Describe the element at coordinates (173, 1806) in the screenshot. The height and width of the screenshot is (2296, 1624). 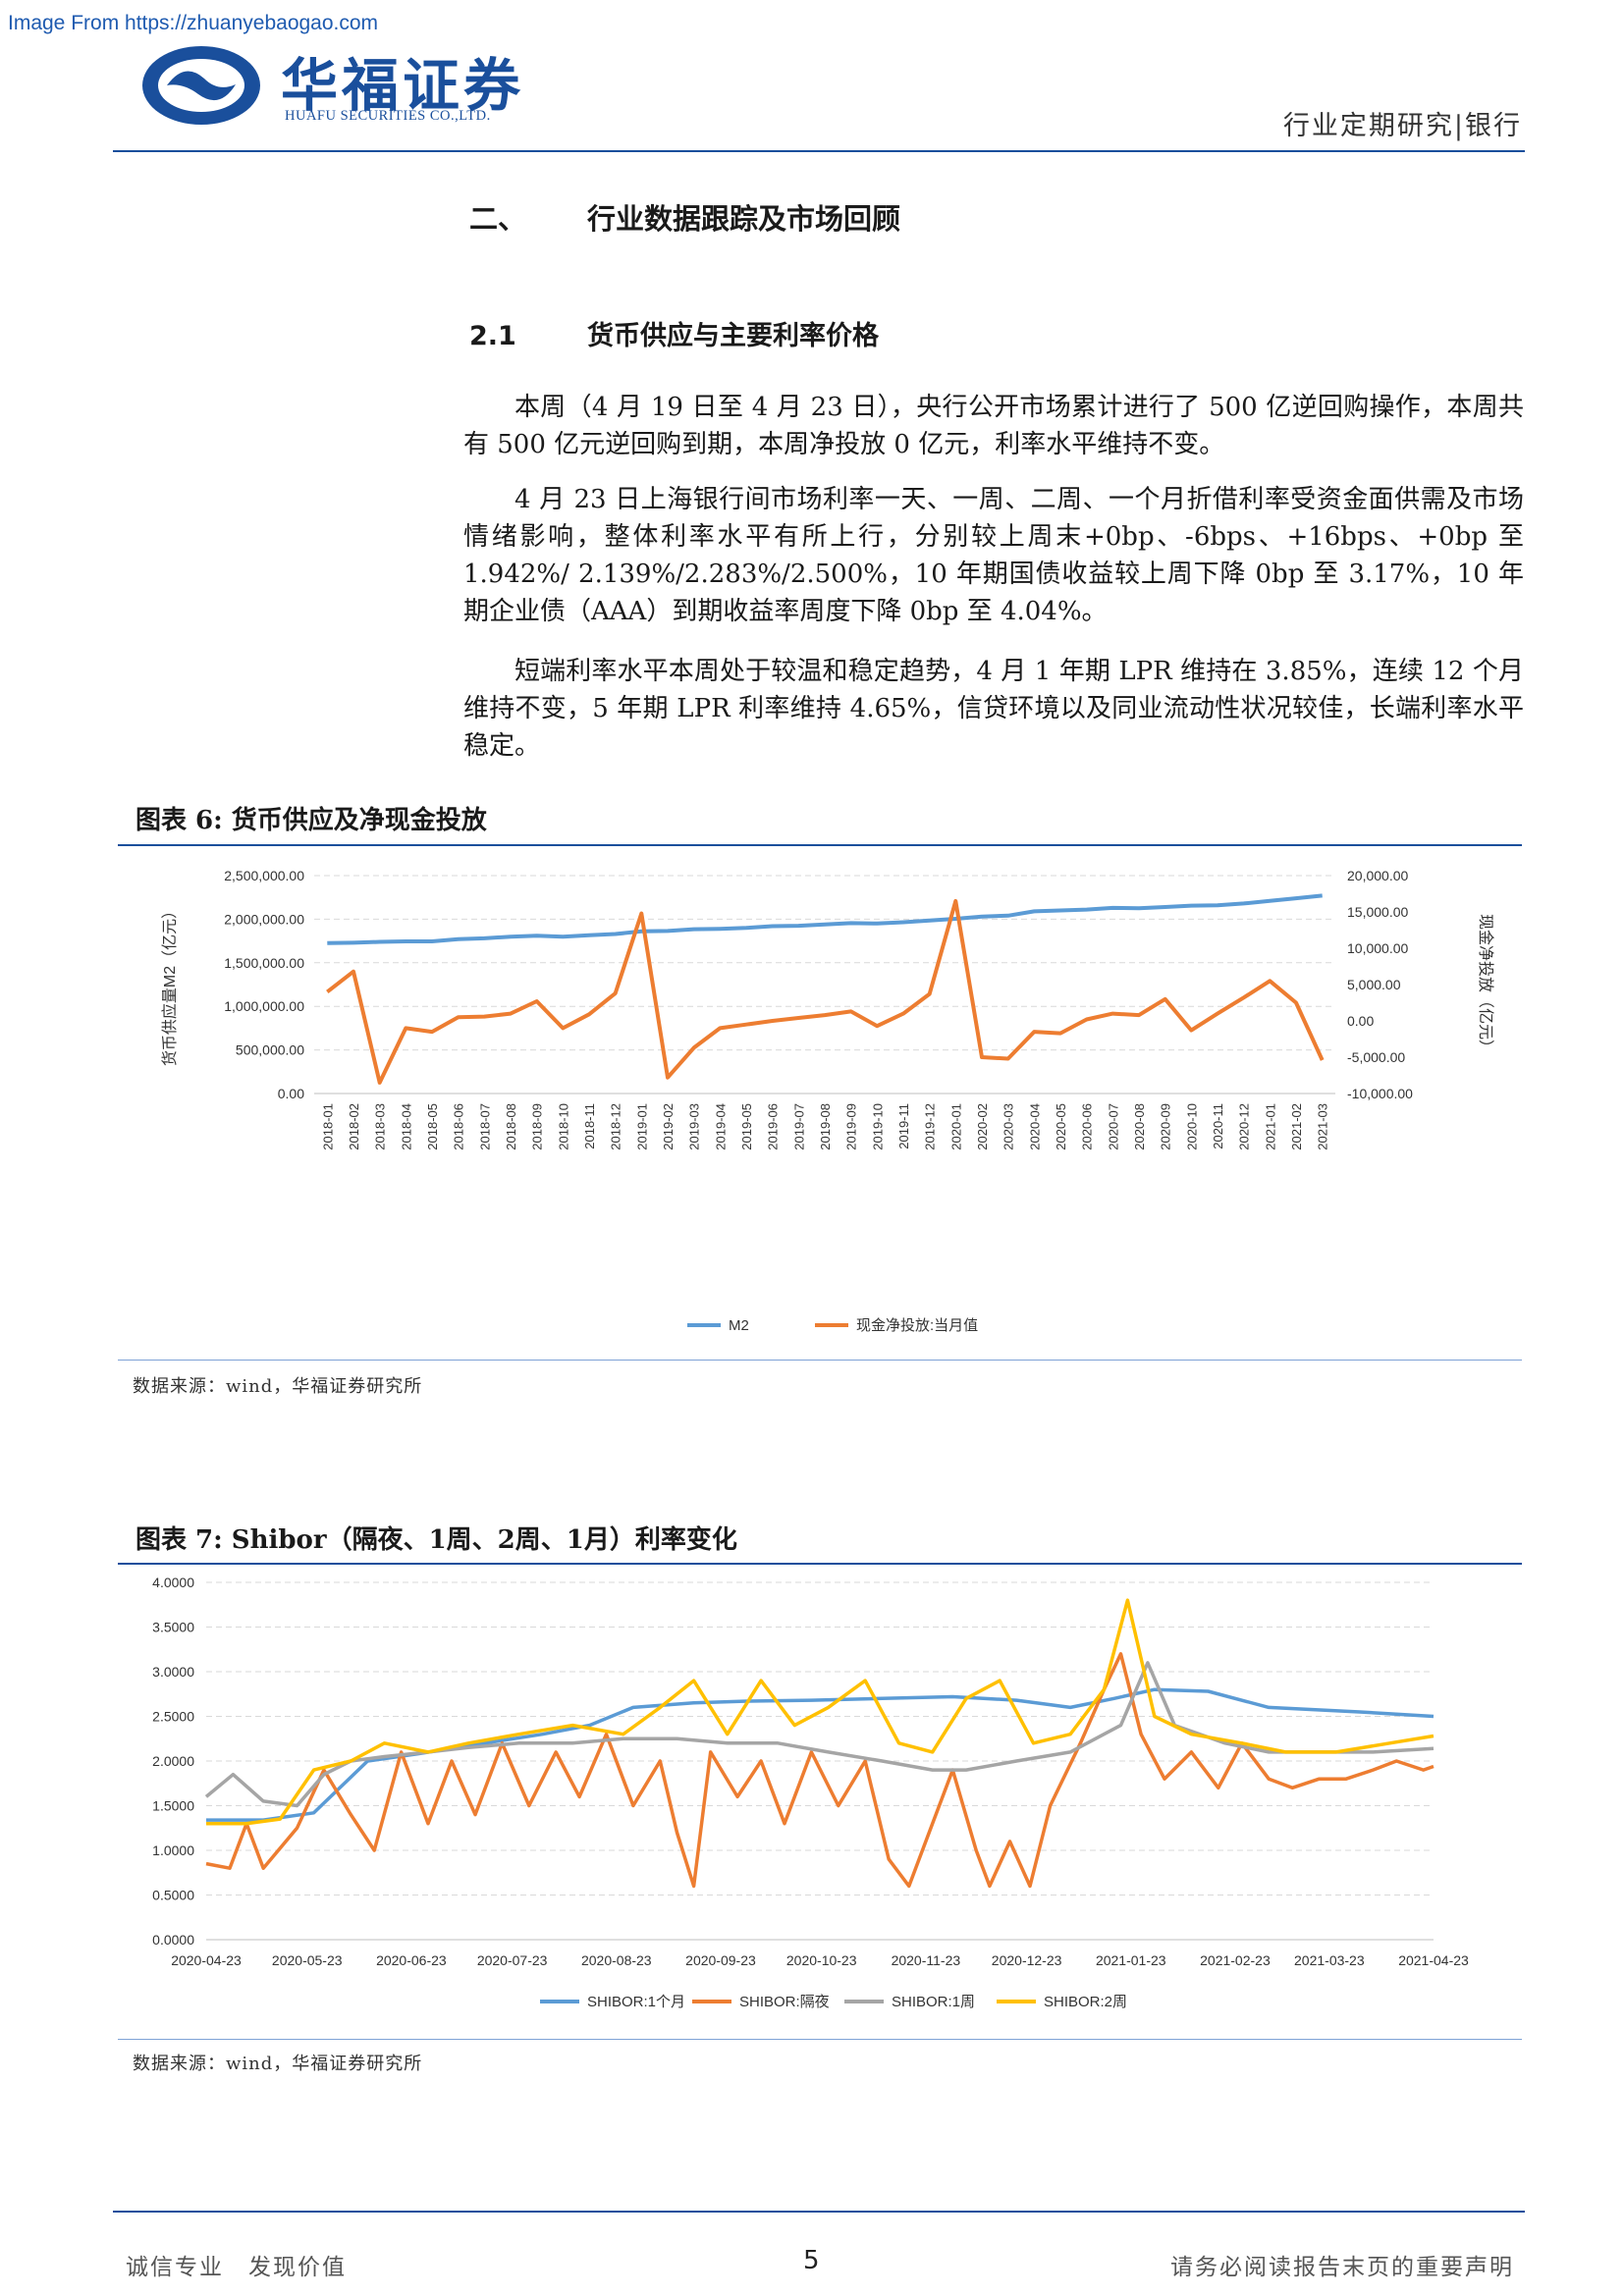
I see `y-tick-label: 1.5000` at that location.